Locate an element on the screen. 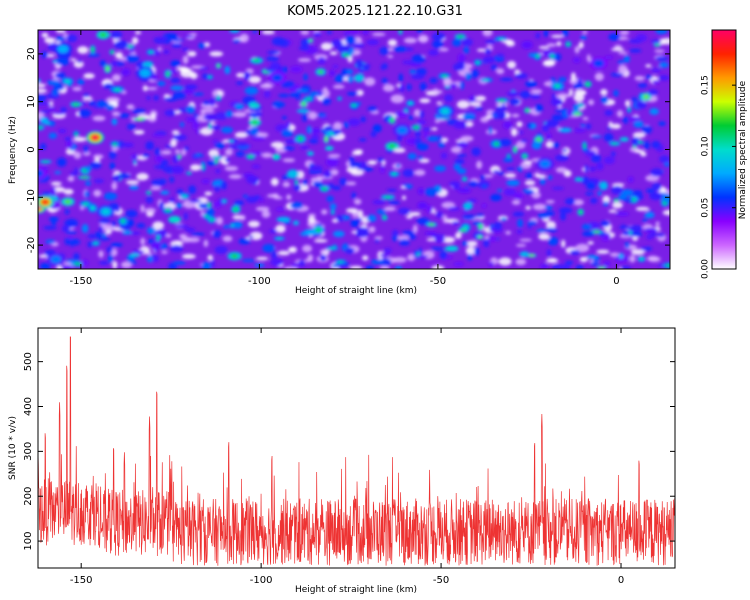 The height and width of the screenshot is (600, 750). heatmap-y-tick-label: -20 is located at coordinates (31, 245).